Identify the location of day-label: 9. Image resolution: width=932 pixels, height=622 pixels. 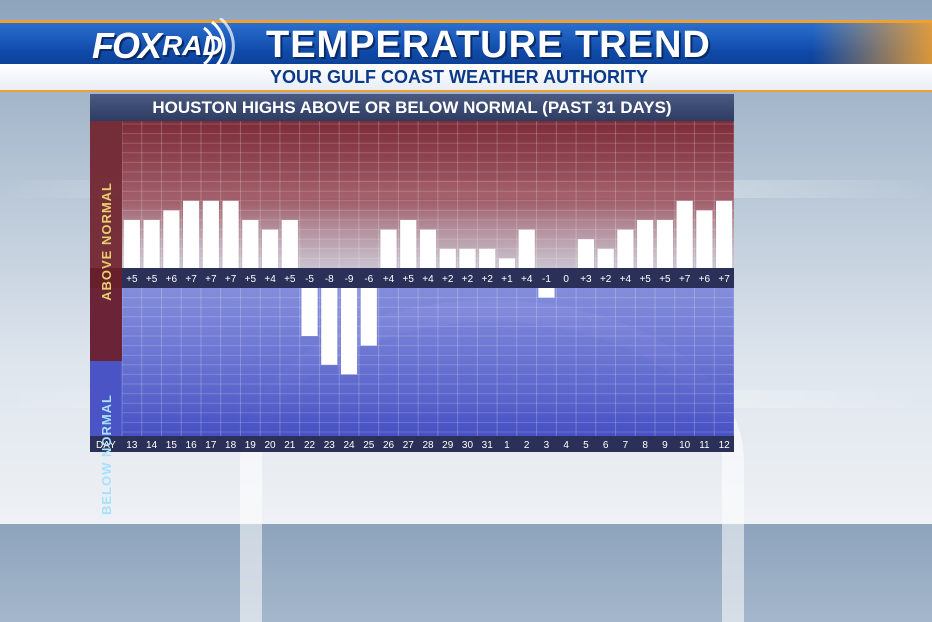
(665, 445).